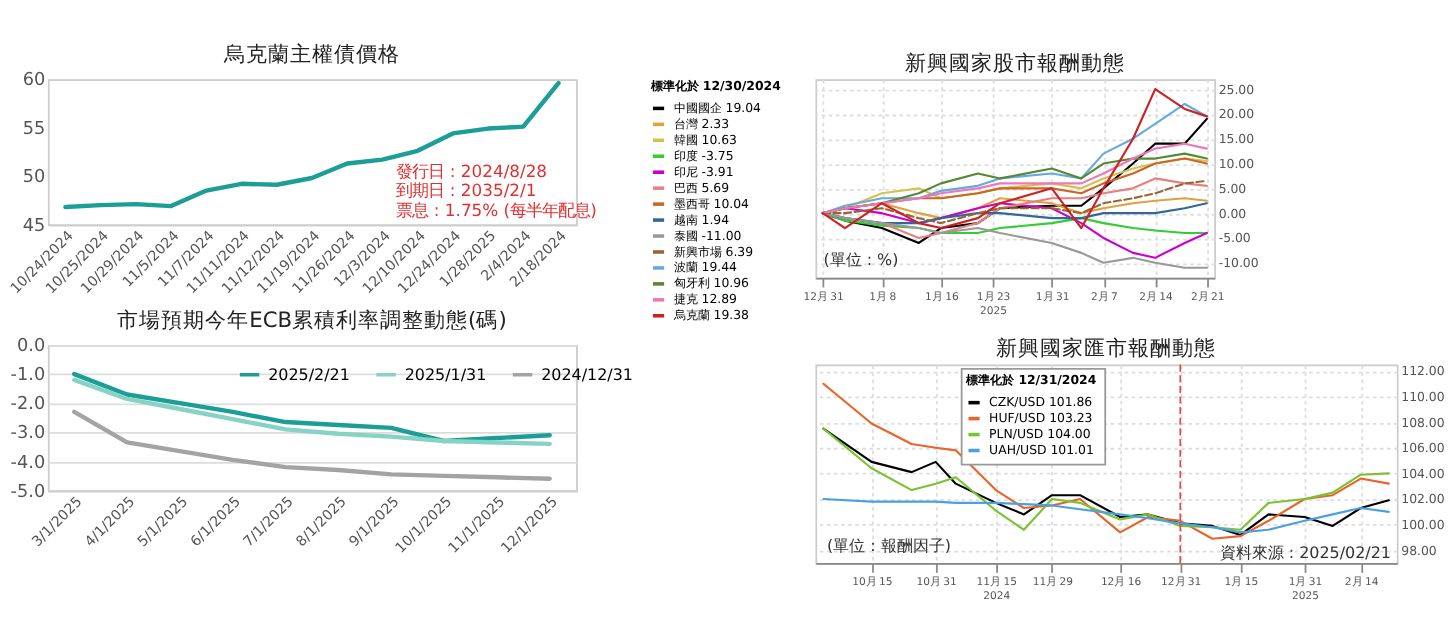 The image size is (1450, 644). I want to click on annotation: 到期日 : 2035/2/1, so click(466, 190).